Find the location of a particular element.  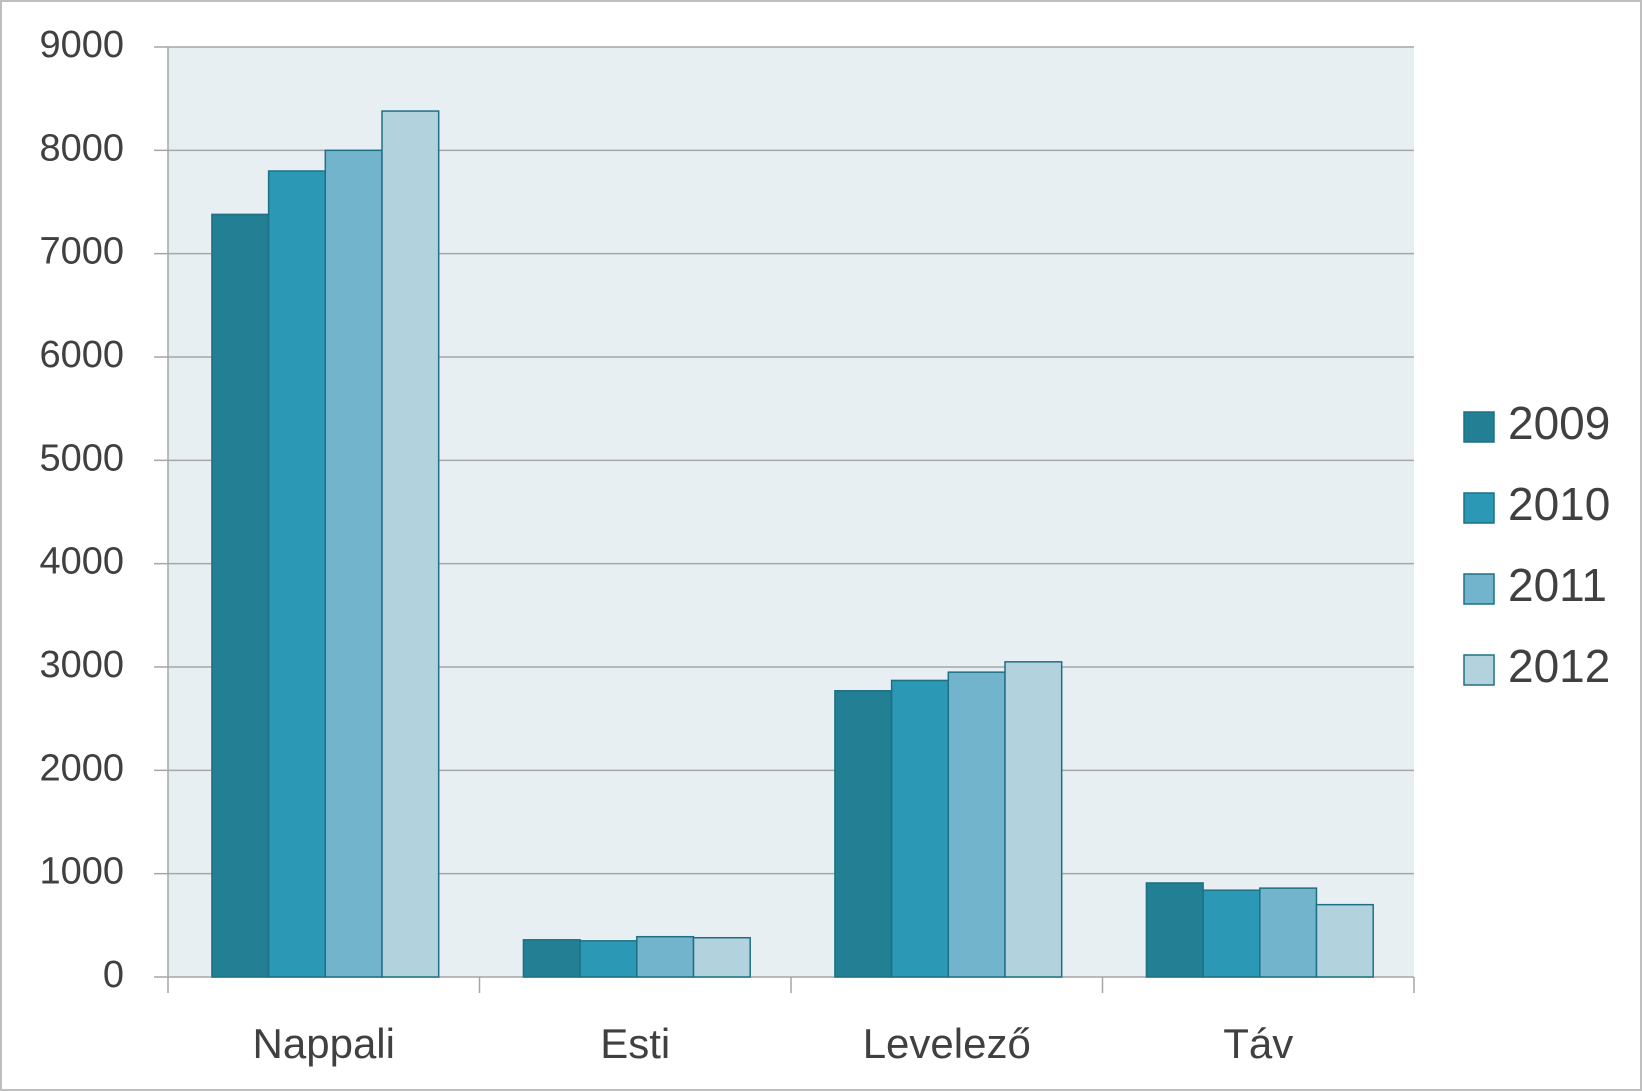

y-tick-label: 9000 is located at coordinates (81, 45).